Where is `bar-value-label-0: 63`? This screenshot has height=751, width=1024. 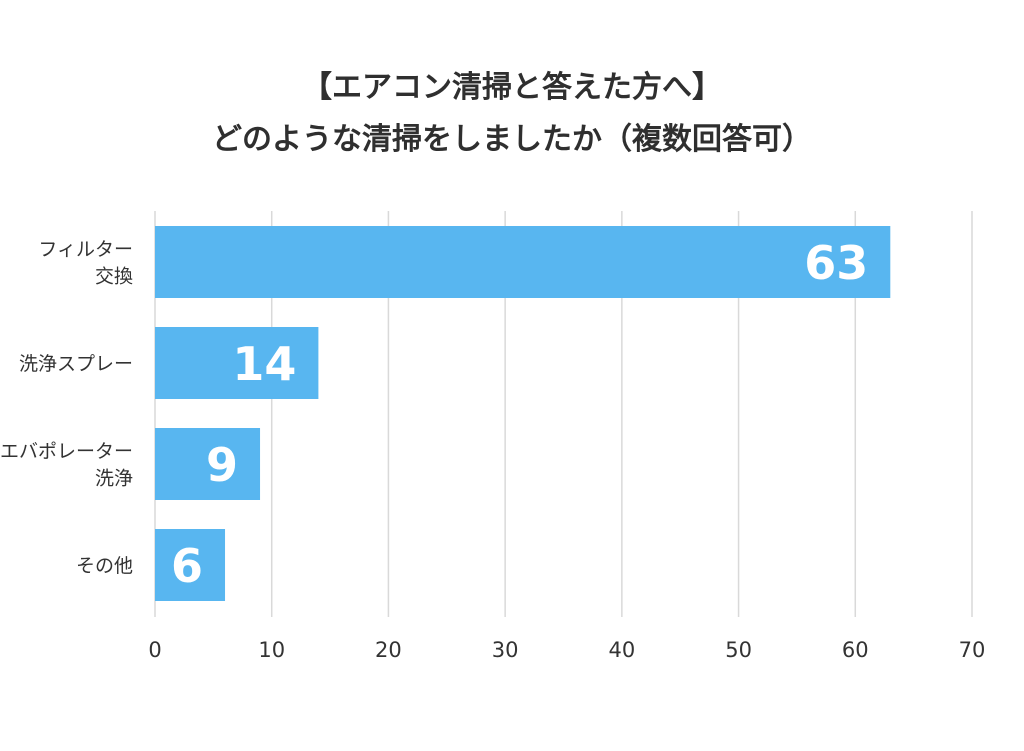 bar-value-label-0: 63 is located at coordinates (836, 263).